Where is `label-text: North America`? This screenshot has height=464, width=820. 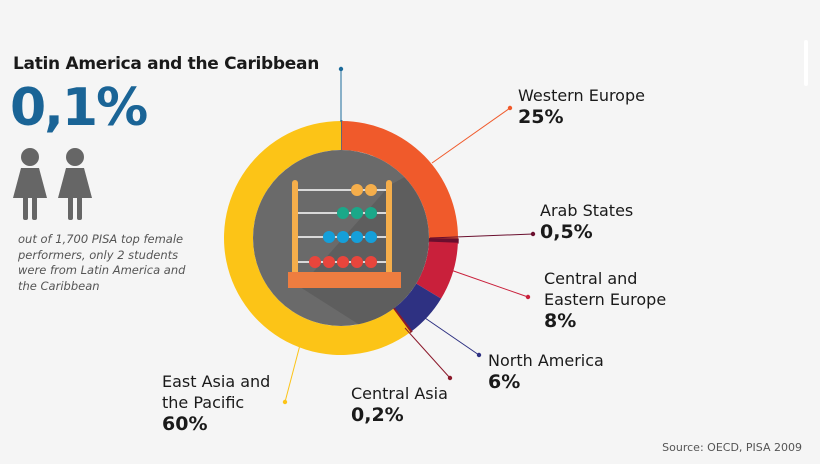
label-text: North America is located at coordinates (546, 360).